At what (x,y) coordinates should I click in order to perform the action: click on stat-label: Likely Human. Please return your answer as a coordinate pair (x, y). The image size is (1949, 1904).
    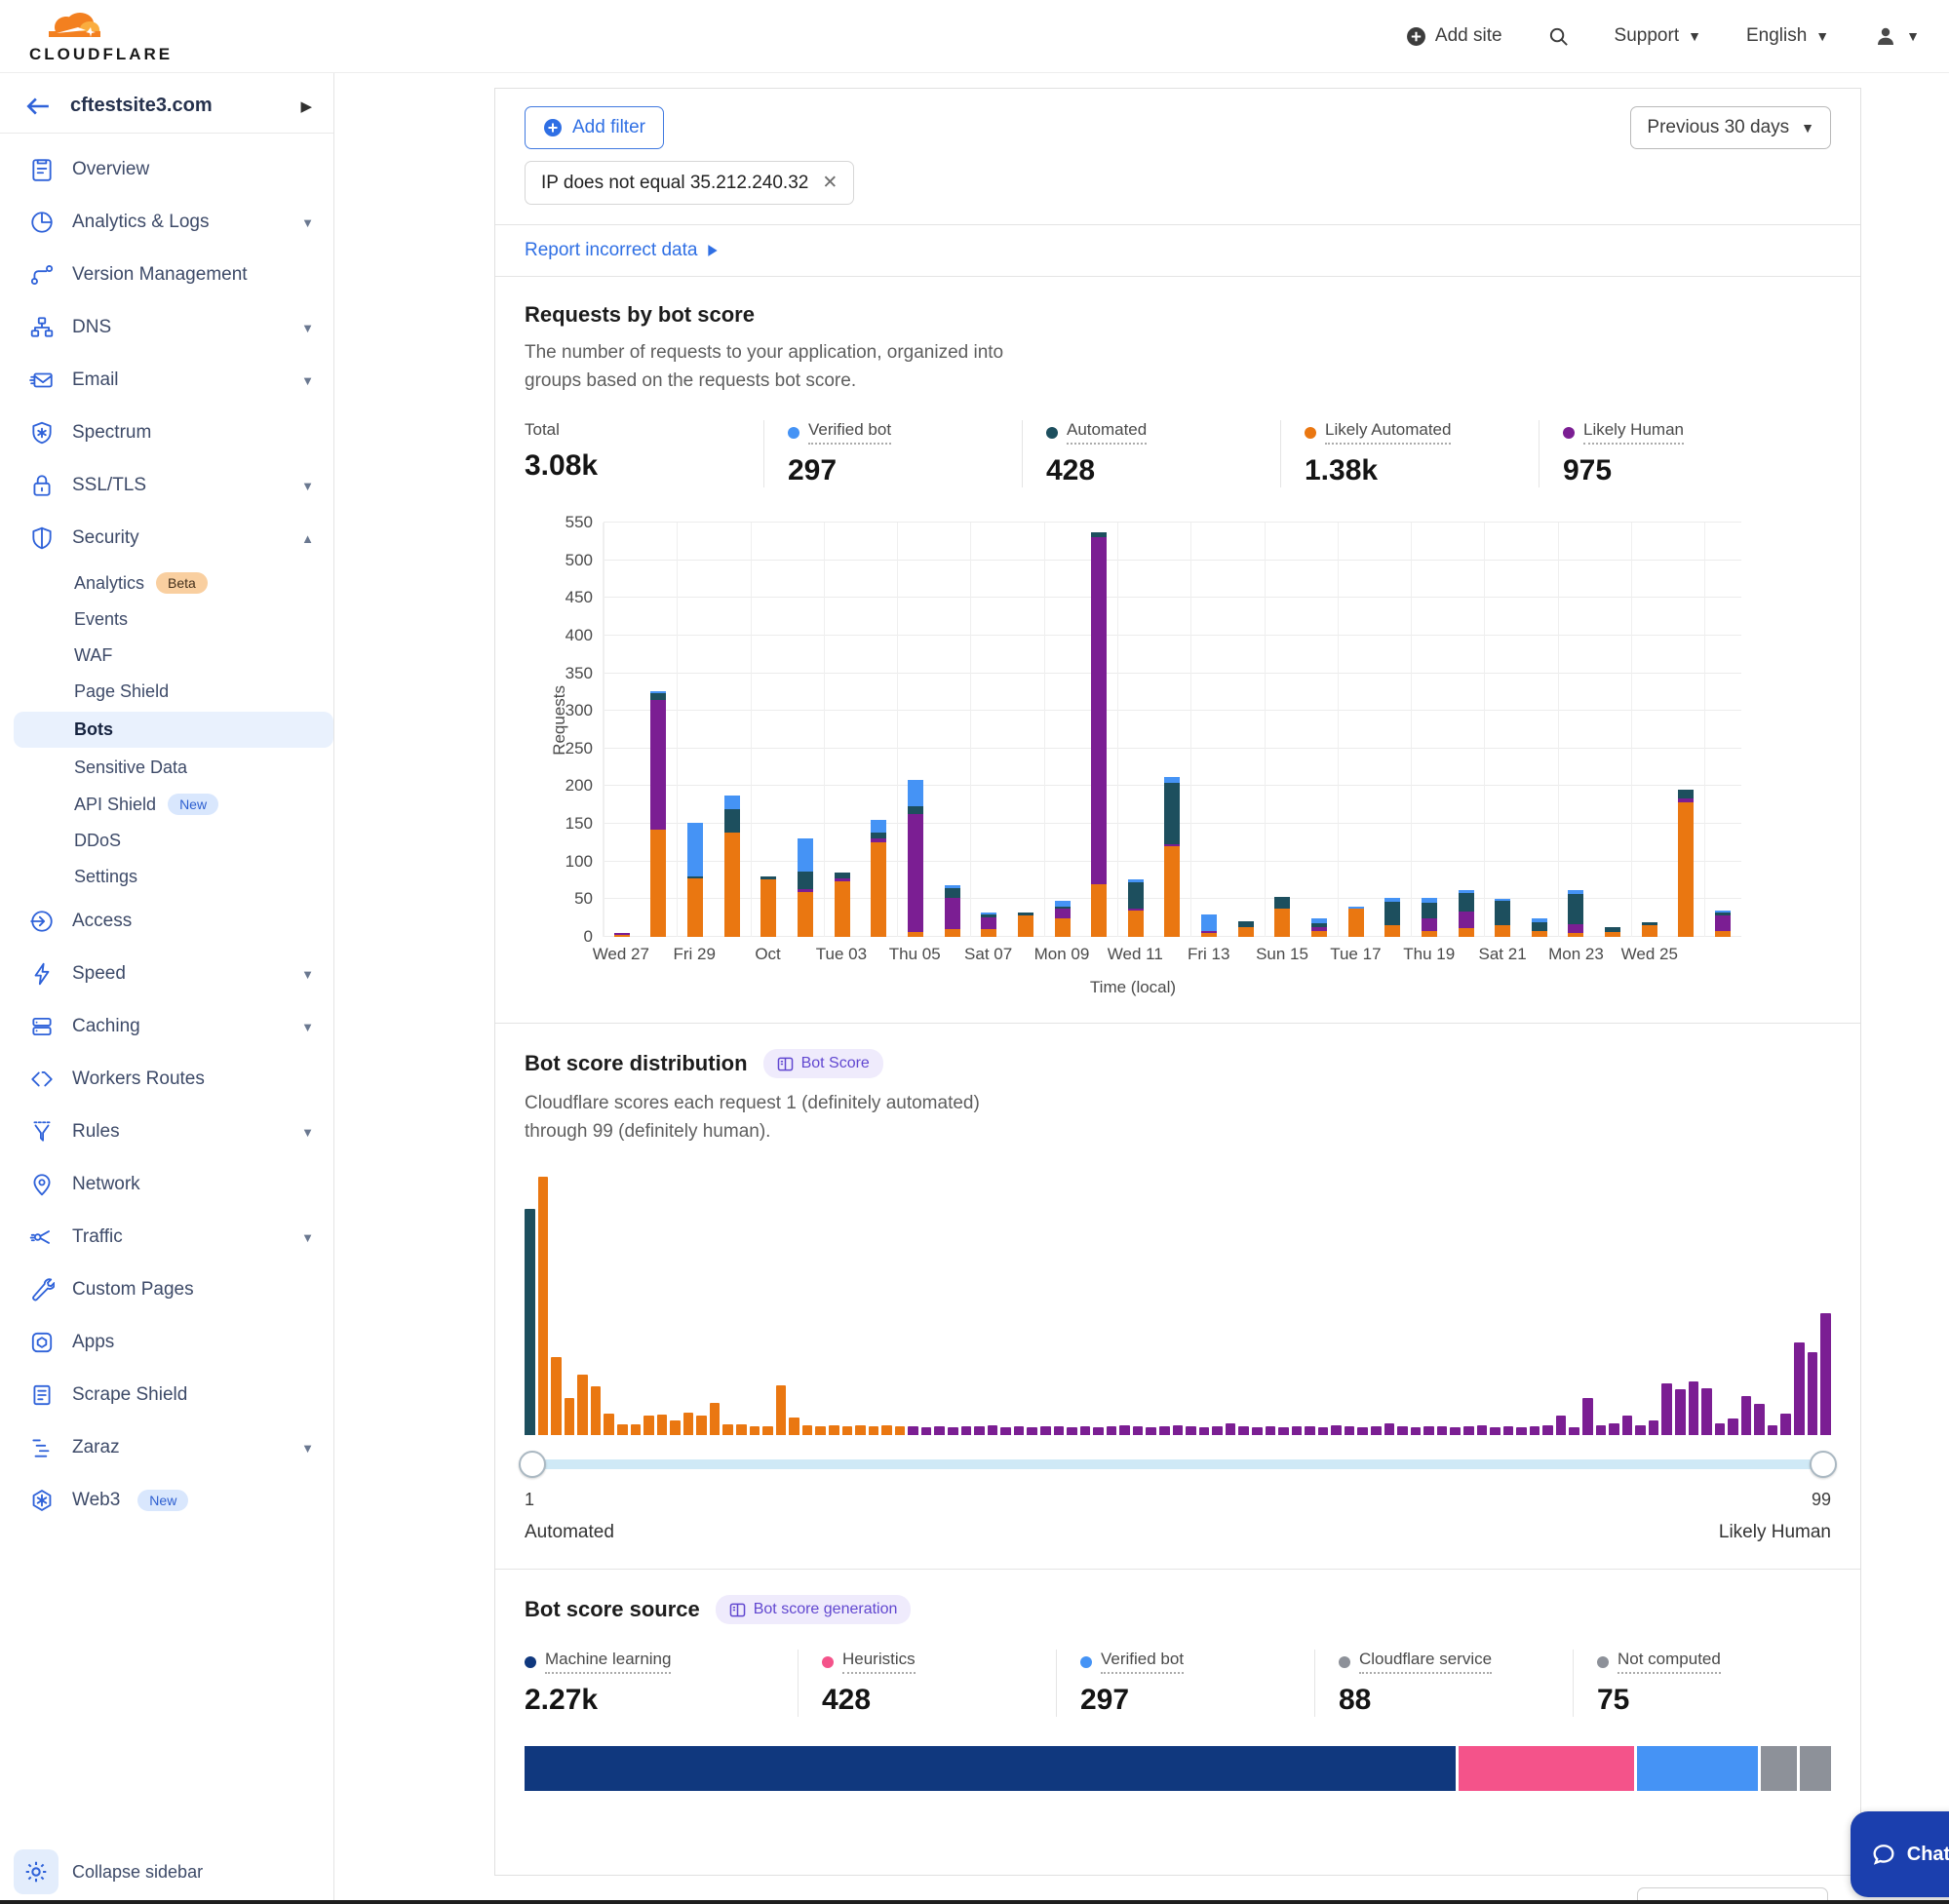
    Looking at the image, I should click on (1634, 432).